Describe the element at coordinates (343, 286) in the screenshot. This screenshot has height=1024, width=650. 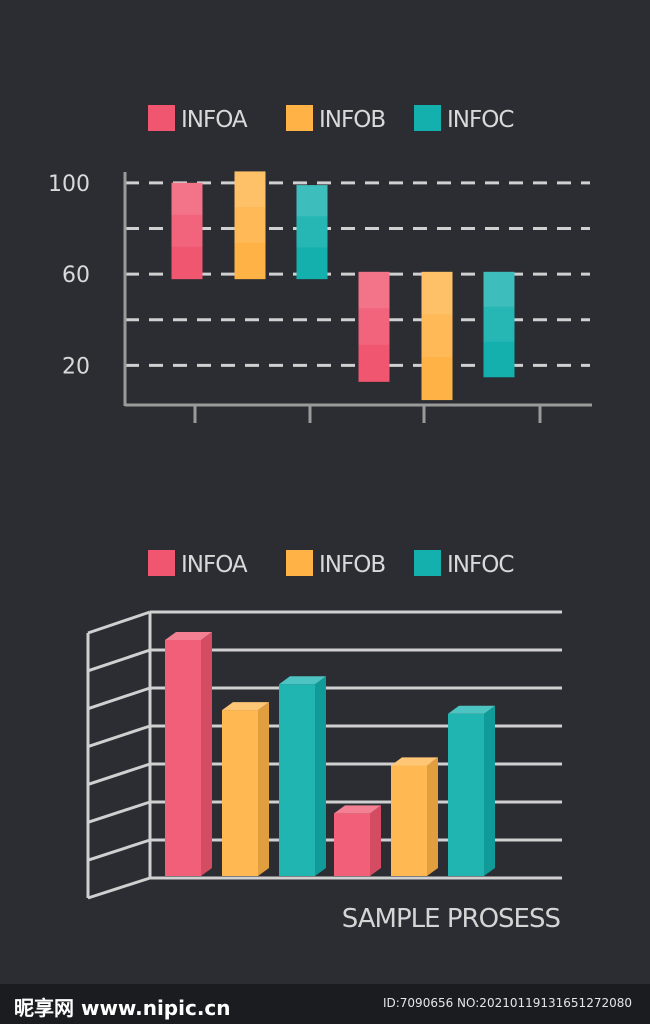
I see `range-bars` at that location.